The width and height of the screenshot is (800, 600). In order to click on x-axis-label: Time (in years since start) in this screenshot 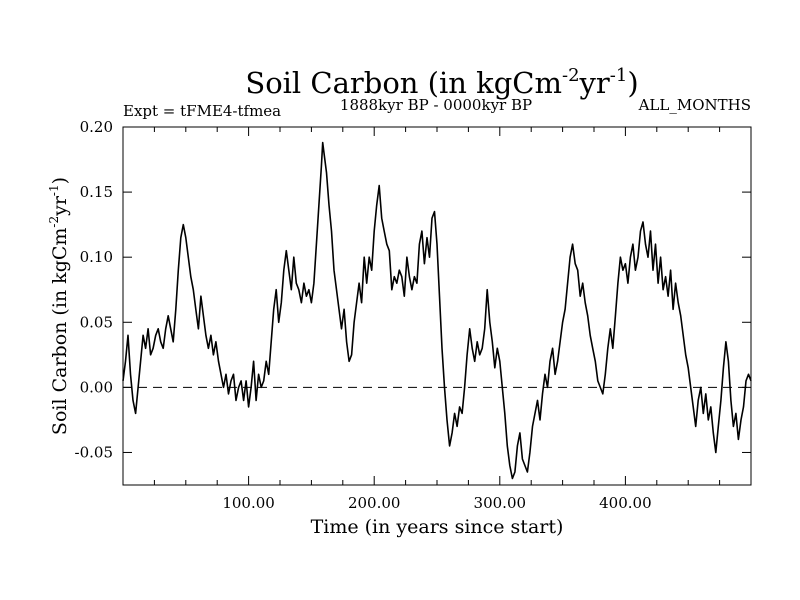, I will do `click(437, 527)`.